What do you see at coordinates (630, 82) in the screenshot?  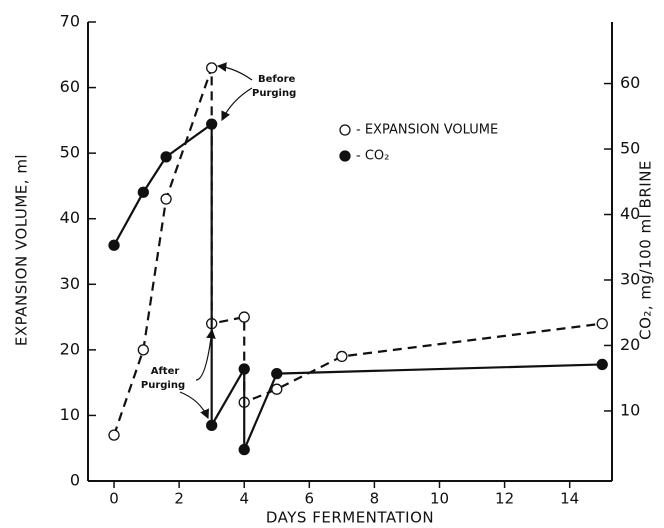 I see `y2-tick-label: 60` at bounding box center [630, 82].